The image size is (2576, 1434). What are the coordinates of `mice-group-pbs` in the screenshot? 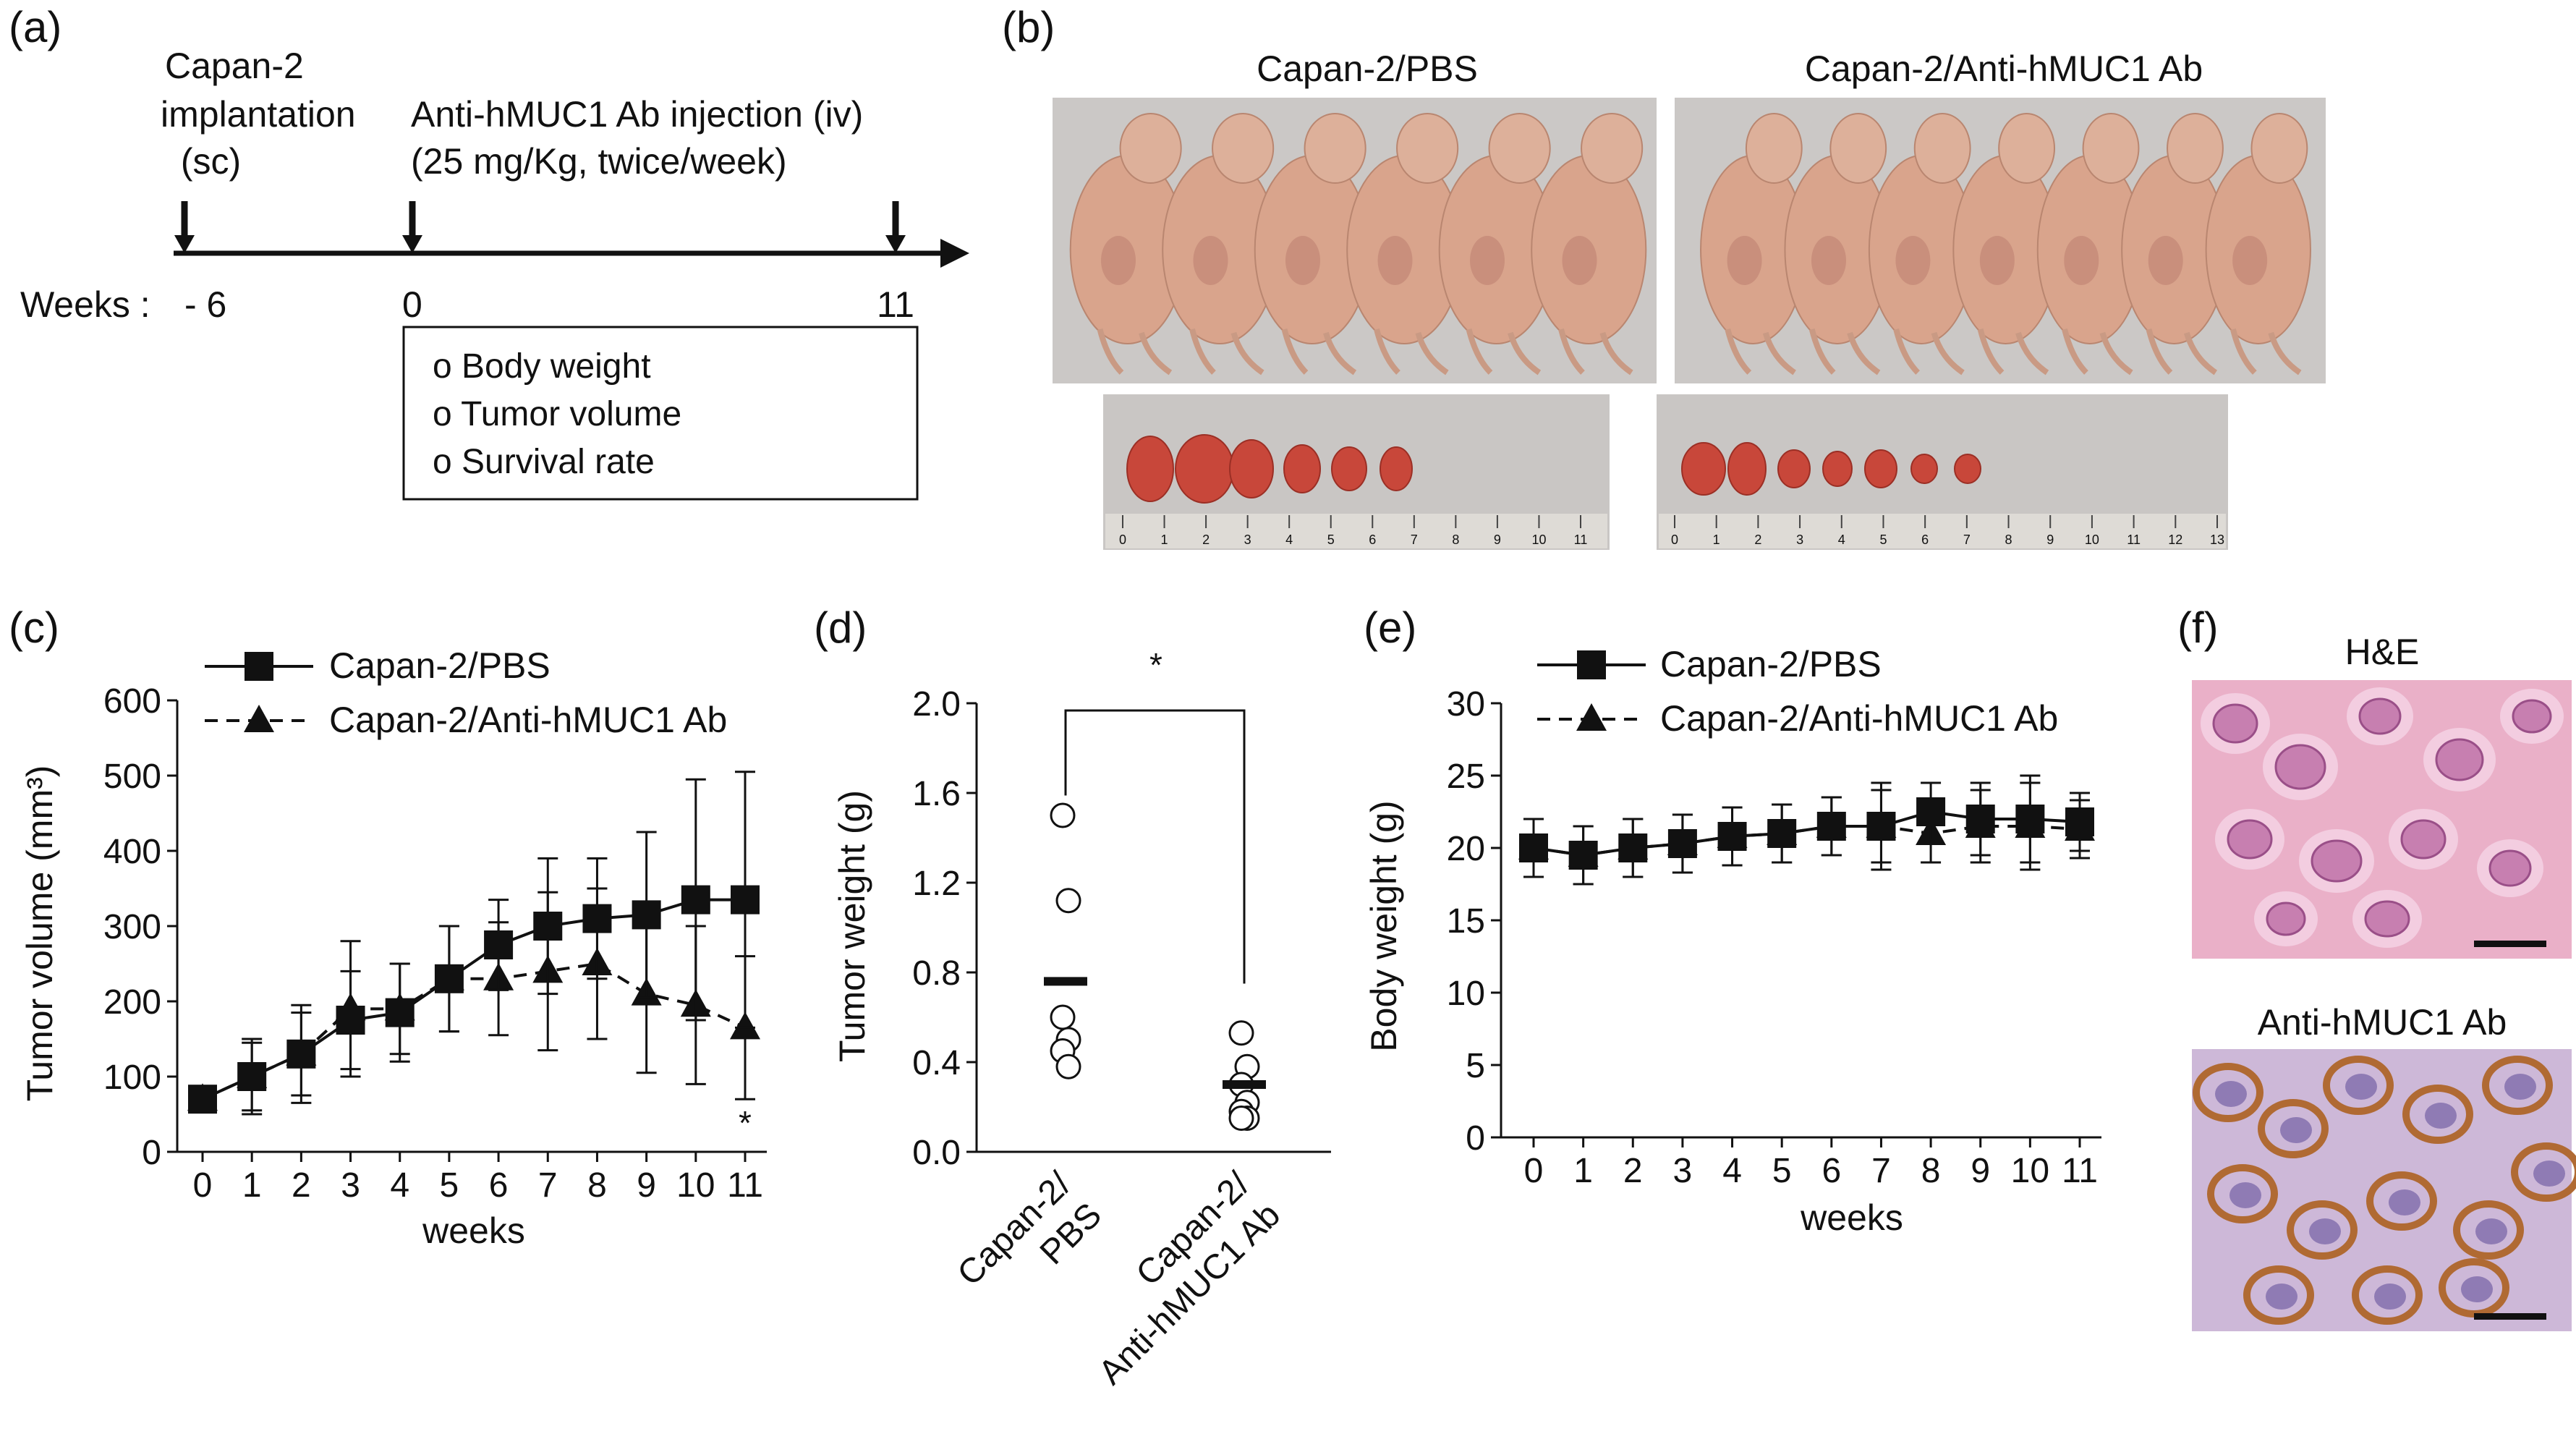 It's located at (1358, 245).